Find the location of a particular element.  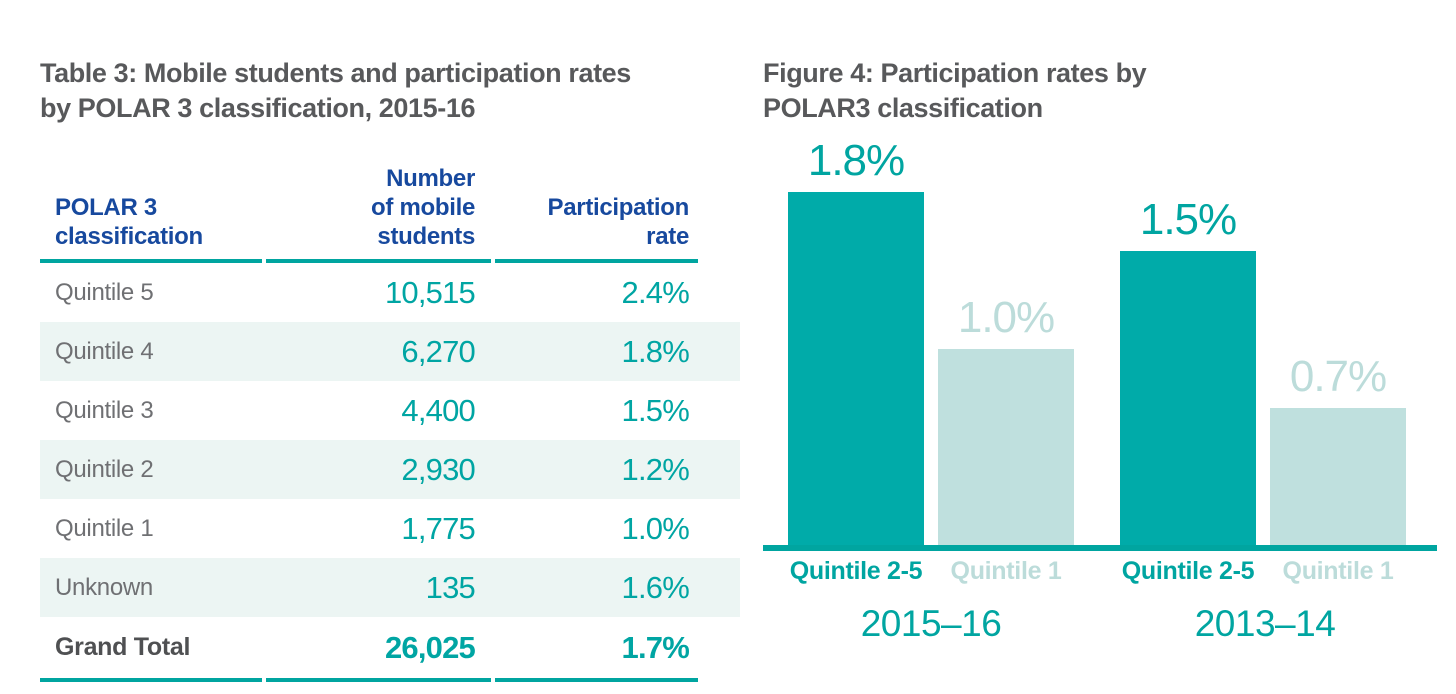

row-students: 1,775 is located at coordinates (438, 528).